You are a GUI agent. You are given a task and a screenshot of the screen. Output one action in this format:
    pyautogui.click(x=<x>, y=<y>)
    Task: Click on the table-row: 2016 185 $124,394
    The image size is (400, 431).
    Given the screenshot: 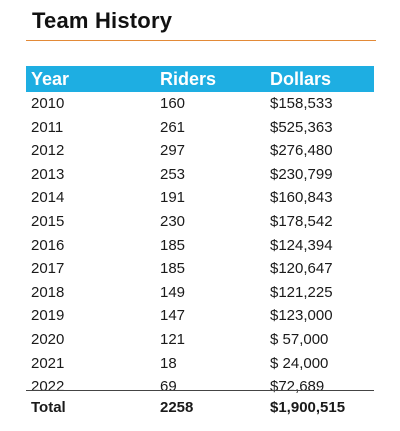 What is the action you would take?
    pyautogui.click(x=200, y=246)
    